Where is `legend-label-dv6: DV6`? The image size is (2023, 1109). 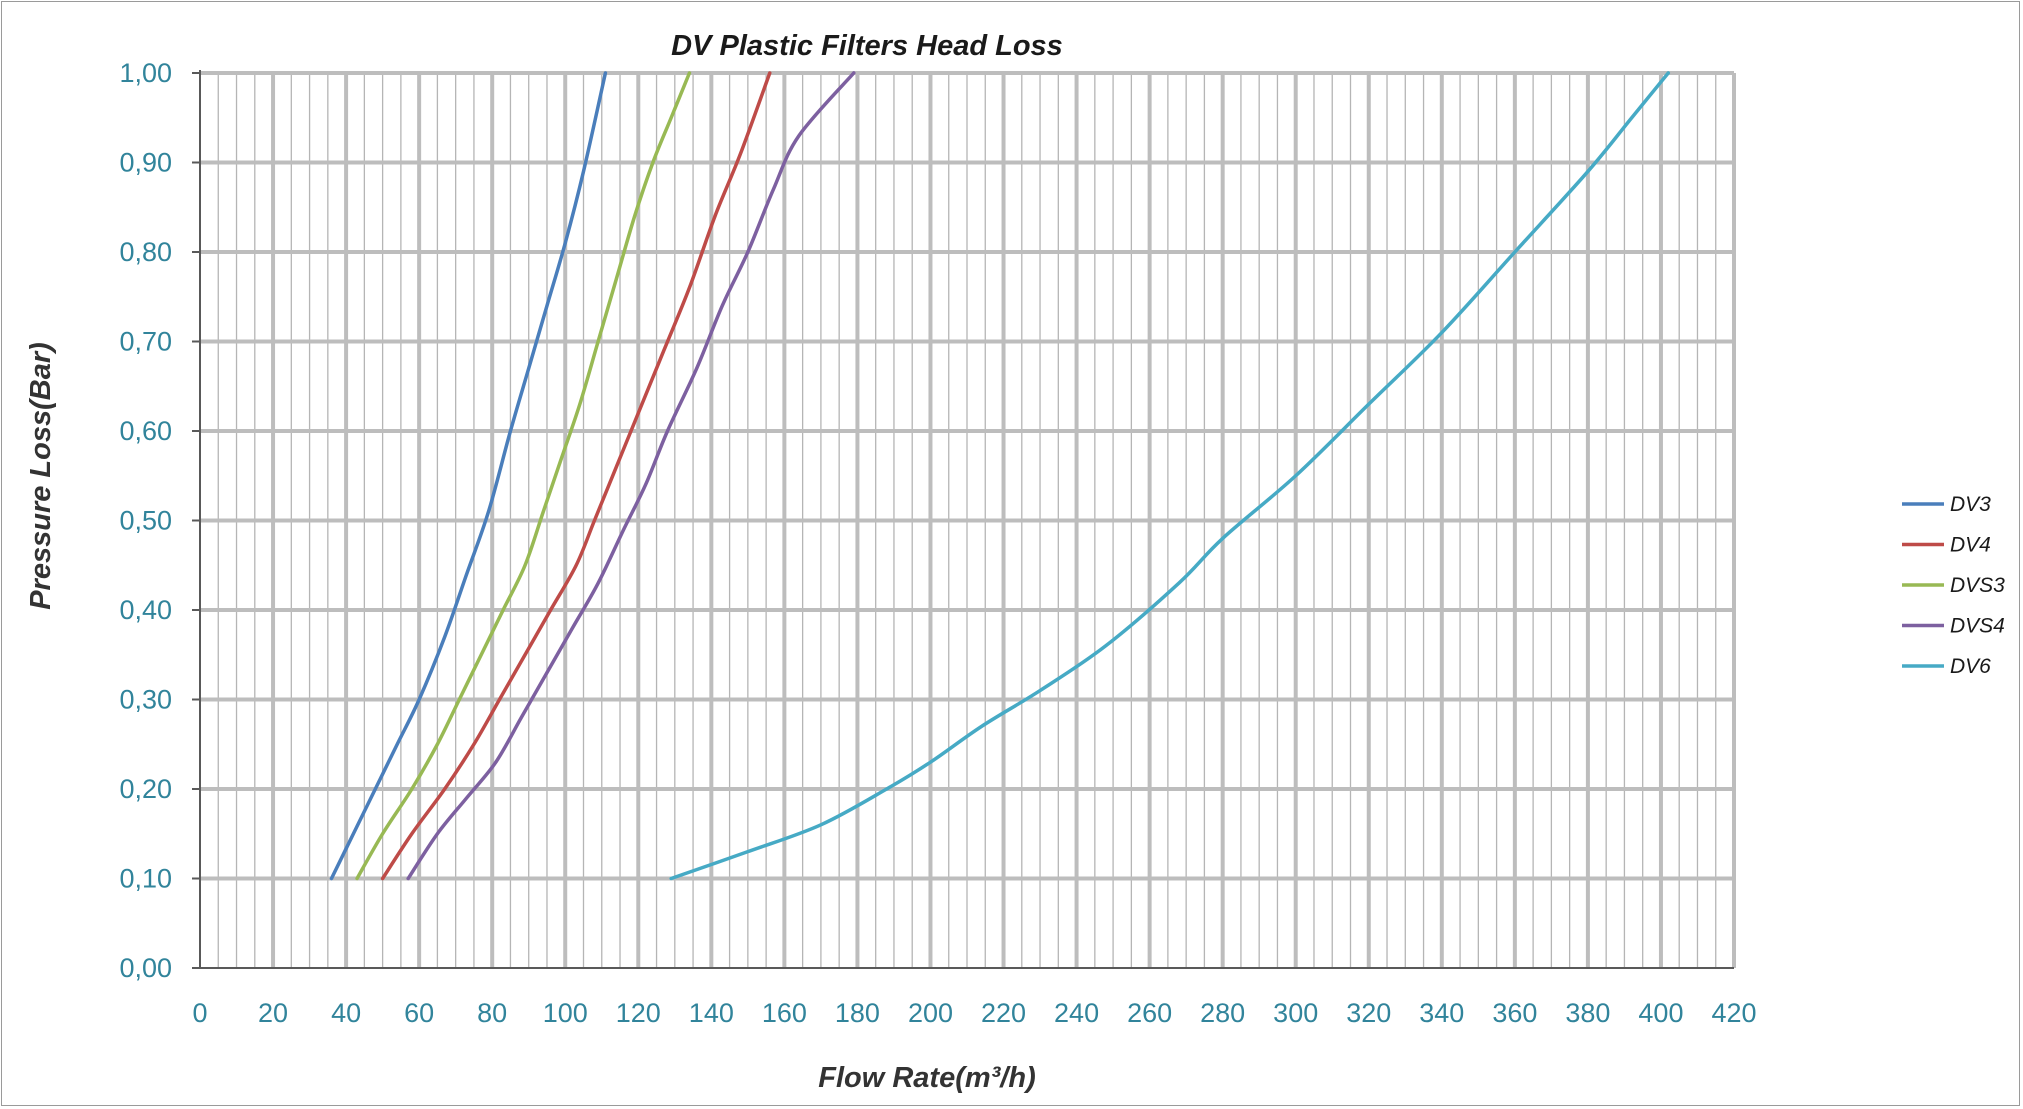
legend-label-dv6: DV6 is located at coordinates (1970, 666).